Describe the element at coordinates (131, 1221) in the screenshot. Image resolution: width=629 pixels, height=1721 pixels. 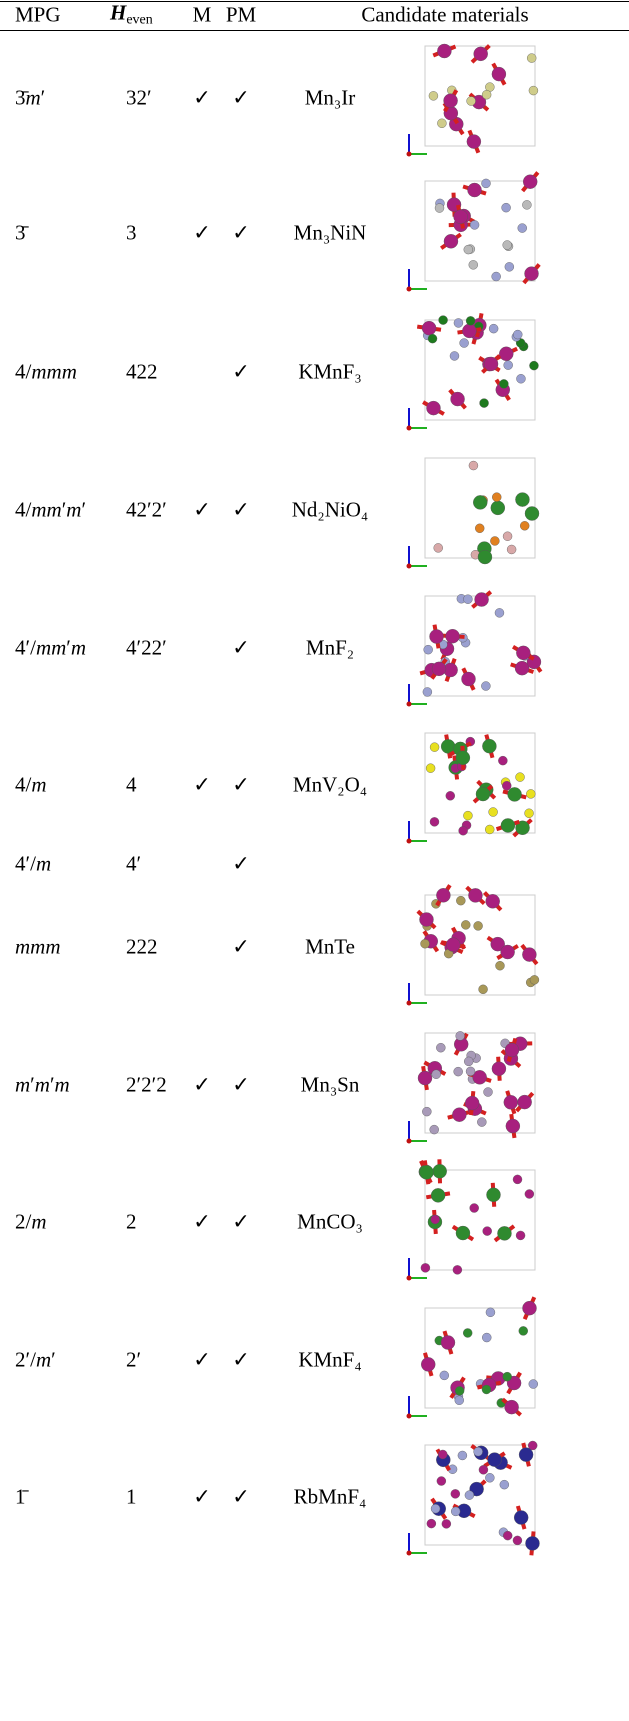
I see `heven-cell: 2` at that location.